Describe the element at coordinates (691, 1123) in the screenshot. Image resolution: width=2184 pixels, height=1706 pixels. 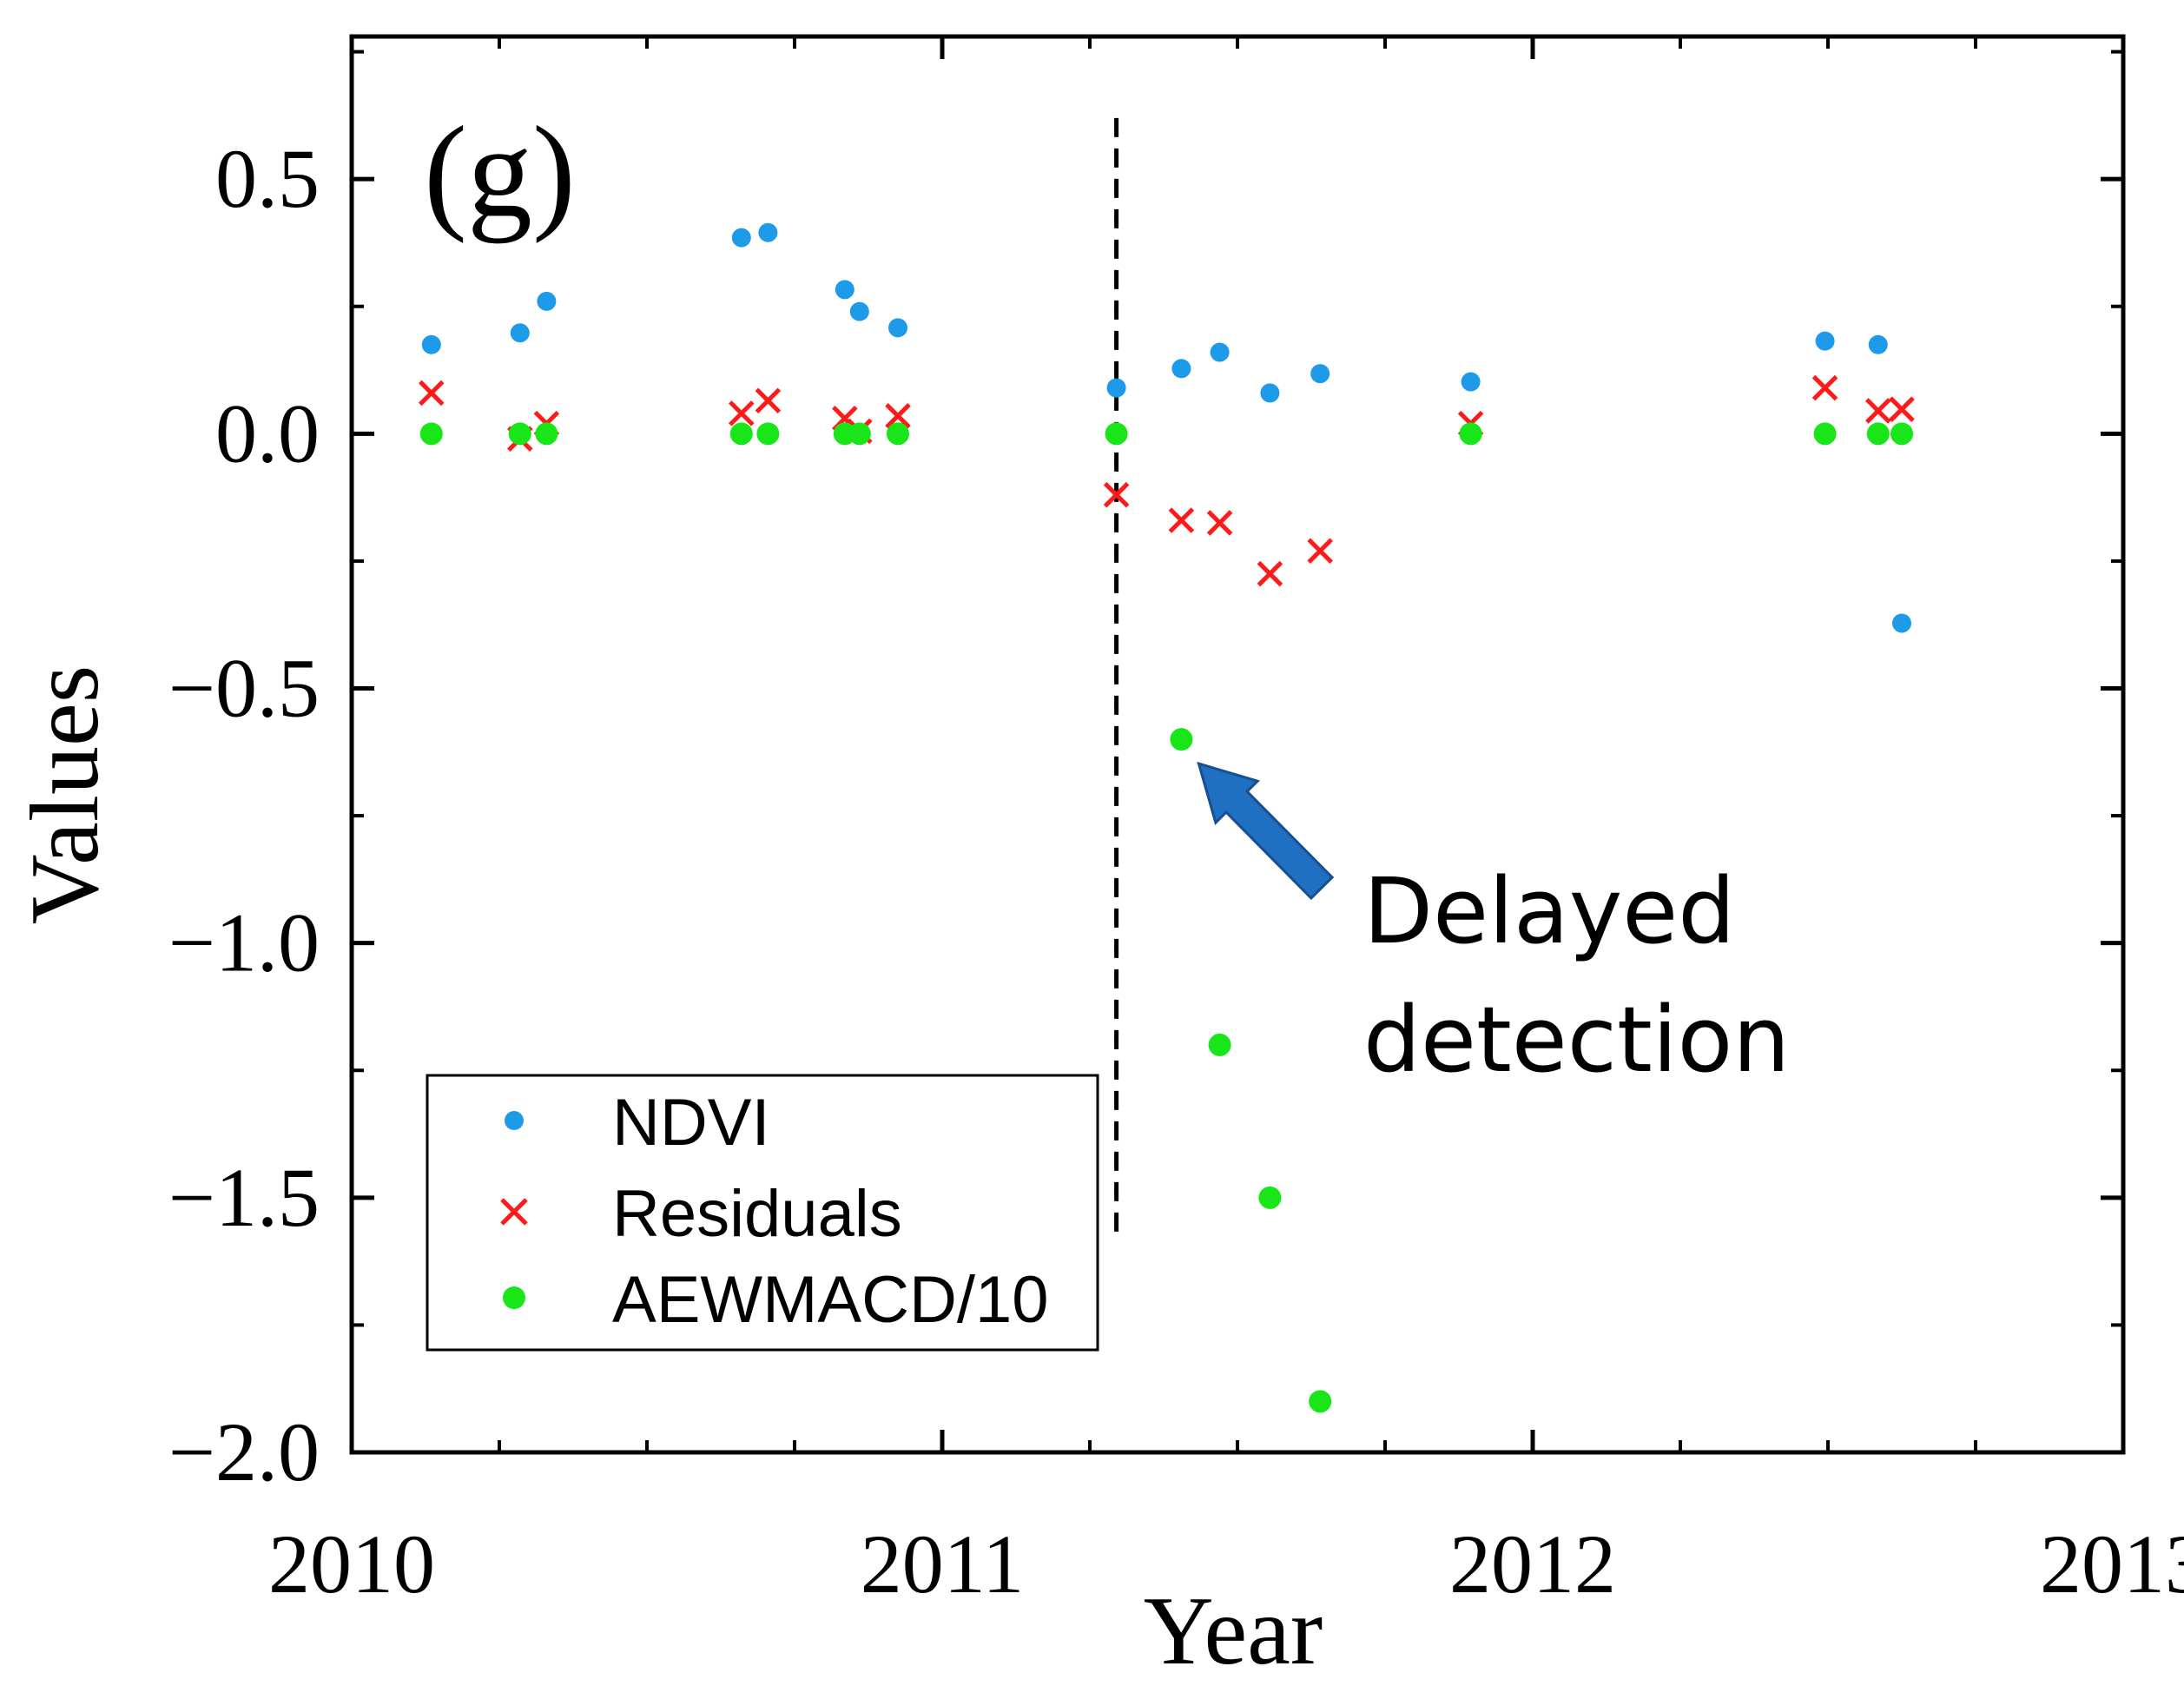
I see `legend-label-ndvi: NDVI` at that location.